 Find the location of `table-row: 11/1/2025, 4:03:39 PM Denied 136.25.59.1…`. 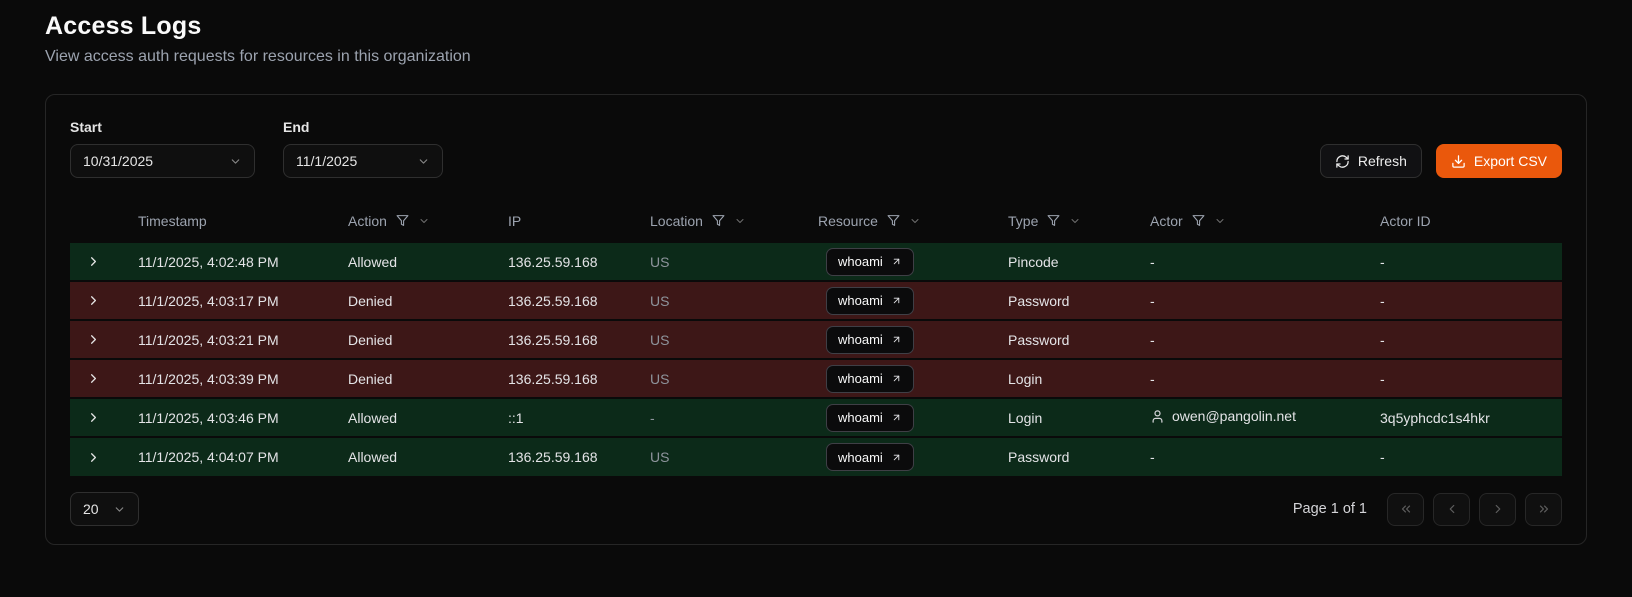

table-row: 11/1/2025, 4:03:39 PM Denied 136.25.59.1… is located at coordinates (816, 378).